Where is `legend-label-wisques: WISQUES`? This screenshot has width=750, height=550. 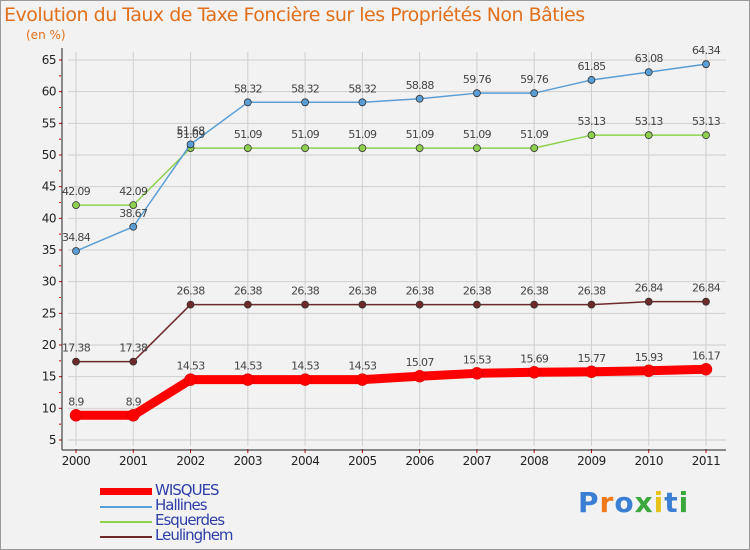
legend-label-wisques: WISQUES is located at coordinates (187, 490).